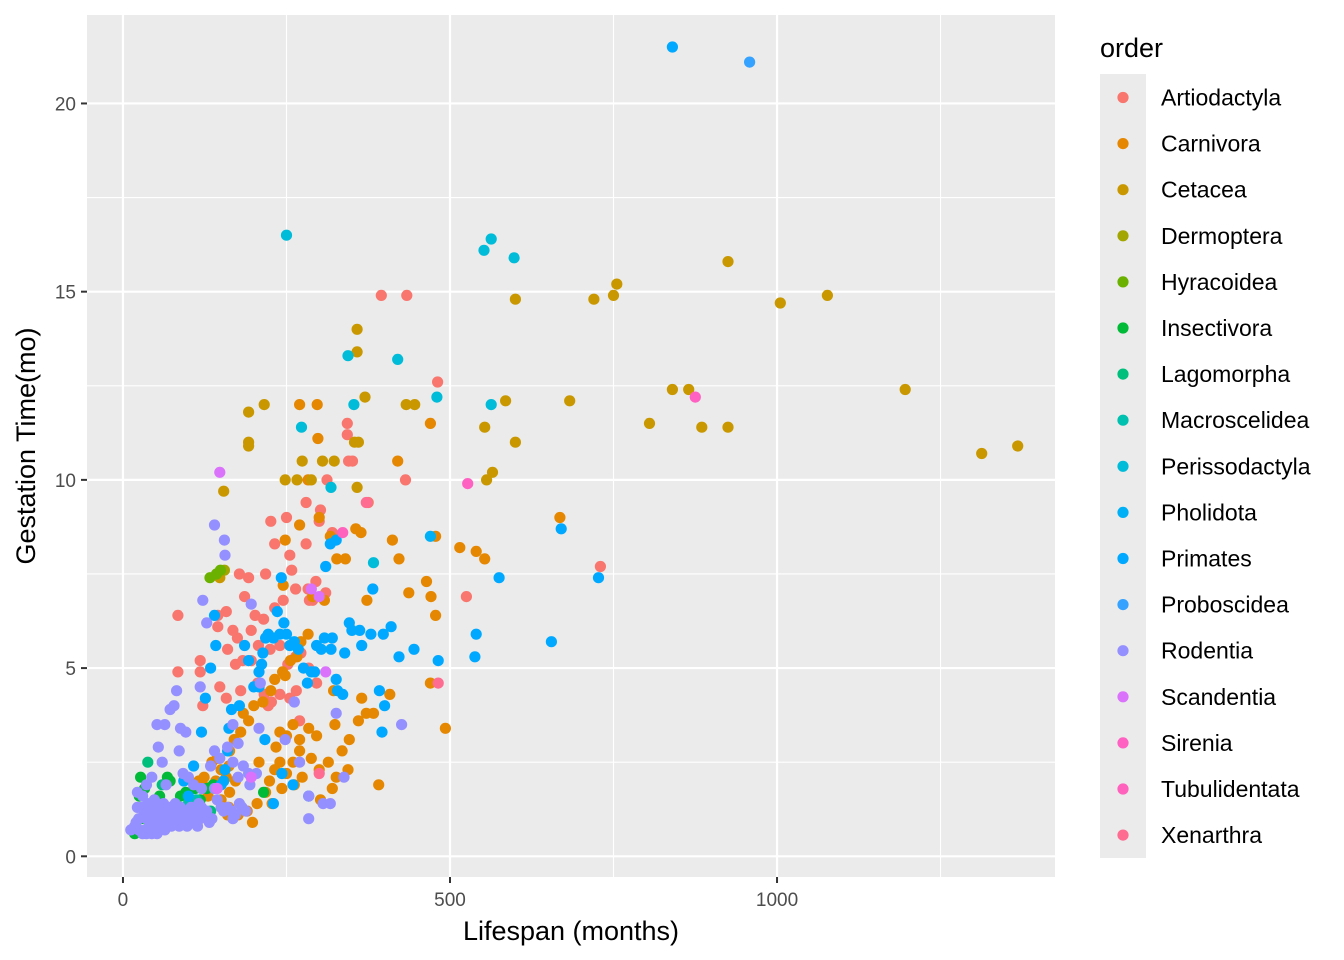 The height and width of the screenshot is (960, 1344). Describe the element at coordinates (326, 672) in the screenshot. I see `point-scandentia` at that location.